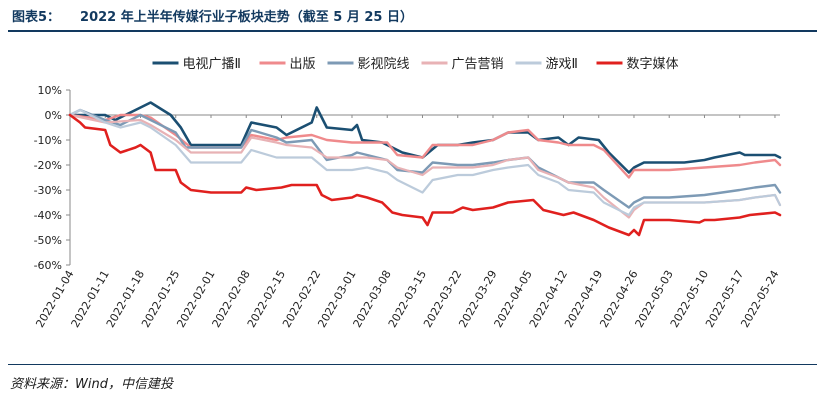 This screenshot has width=831, height=401. I want to click on y-tick-label: -50%, so click(48, 240).